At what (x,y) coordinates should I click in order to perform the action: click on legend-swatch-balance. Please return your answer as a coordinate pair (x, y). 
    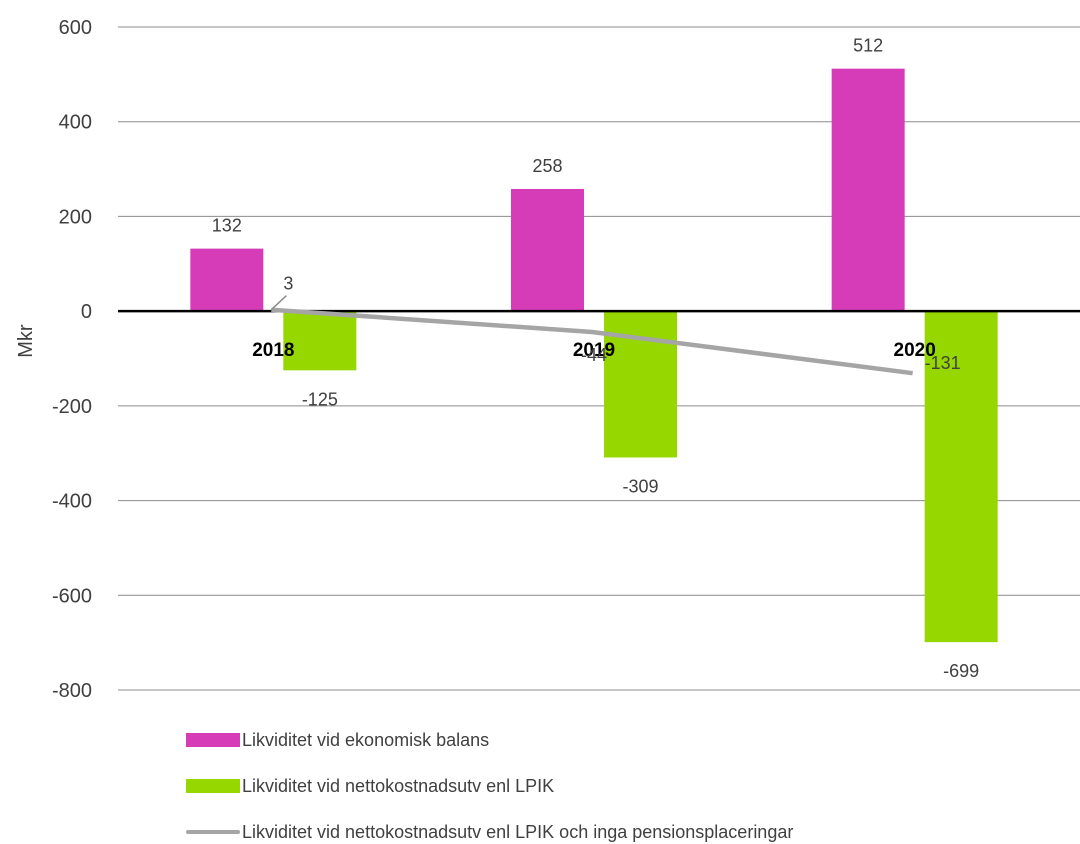
    Looking at the image, I should click on (213, 740).